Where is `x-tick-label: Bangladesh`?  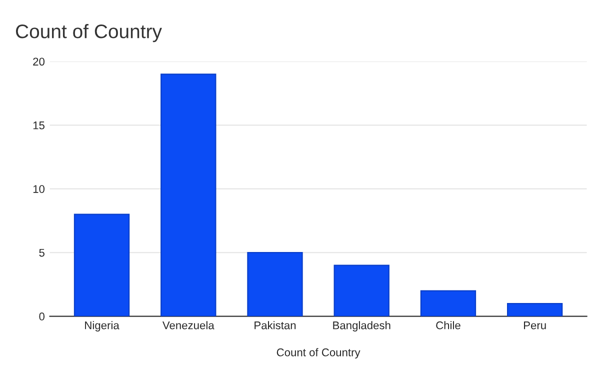
x-tick-label: Bangladesh is located at coordinates (361, 326).